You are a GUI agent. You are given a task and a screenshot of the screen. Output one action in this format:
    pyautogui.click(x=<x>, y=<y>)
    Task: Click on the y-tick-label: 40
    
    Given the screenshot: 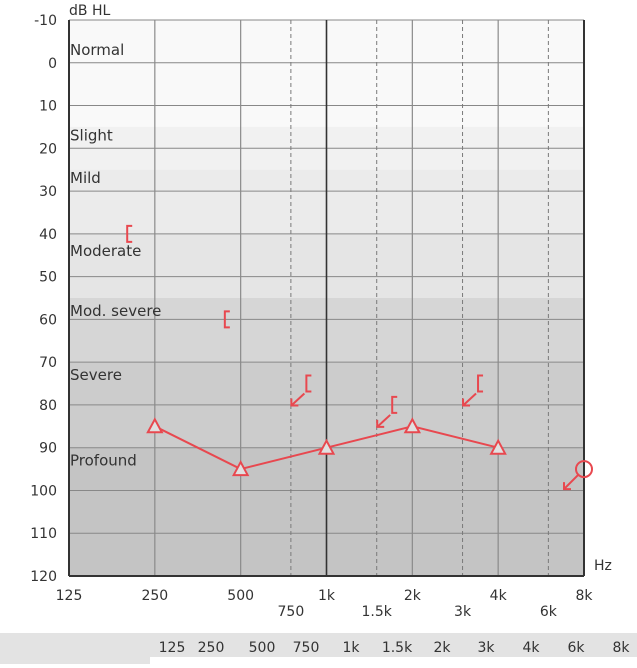 What is the action you would take?
    pyautogui.click(x=48, y=235)
    